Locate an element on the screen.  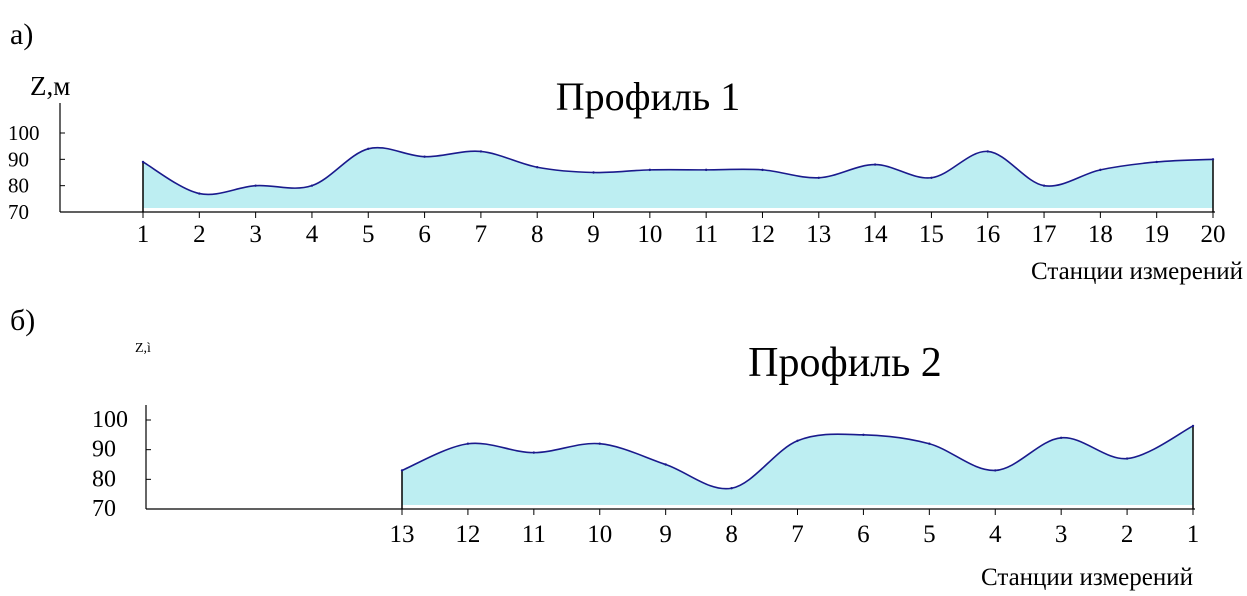
profile-1-x-tick-label: 18 is located at coordinates (1100, 234).